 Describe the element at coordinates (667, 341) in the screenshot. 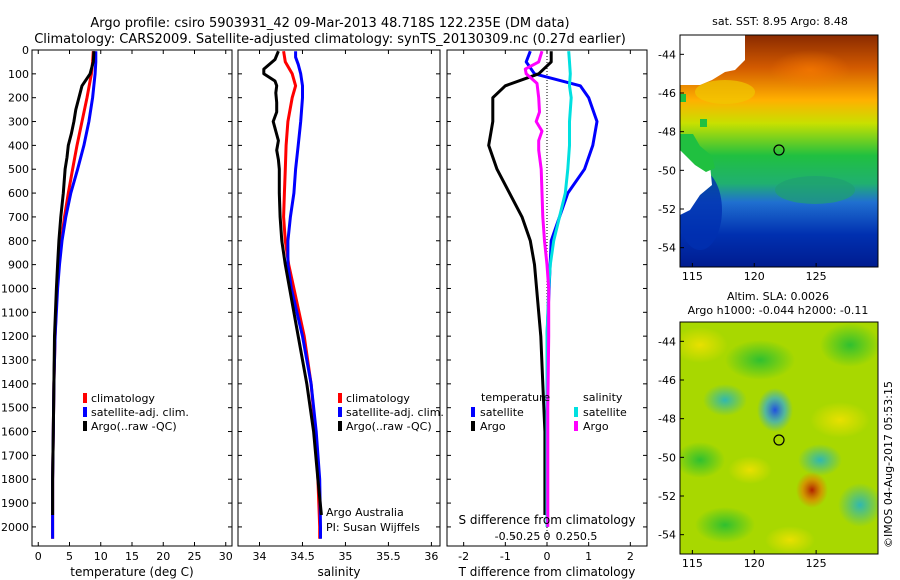

I see `sla_map-lat-label: -44` at that location.